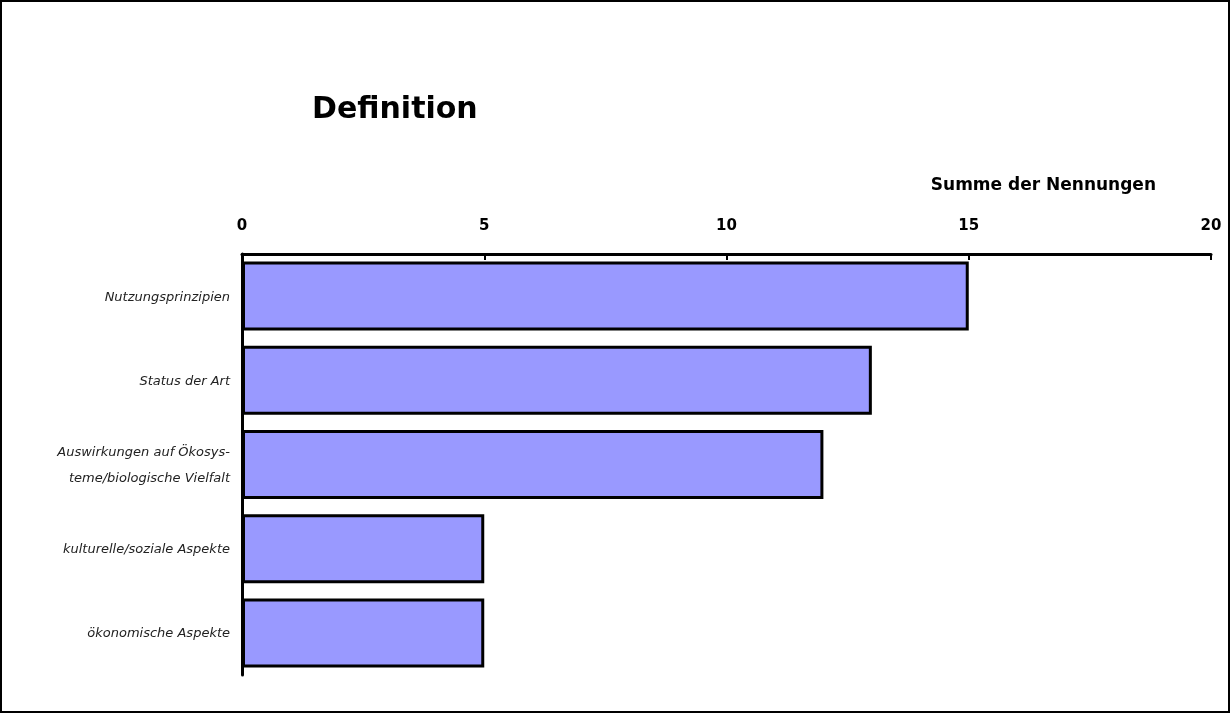 The width and height of the screenshot is (1230, 713). What do you see at coordinates (1043, 183) in the screenshot?
I see `x-axis-title: Summe der Nennungen` at bounding box center [1043, 183].